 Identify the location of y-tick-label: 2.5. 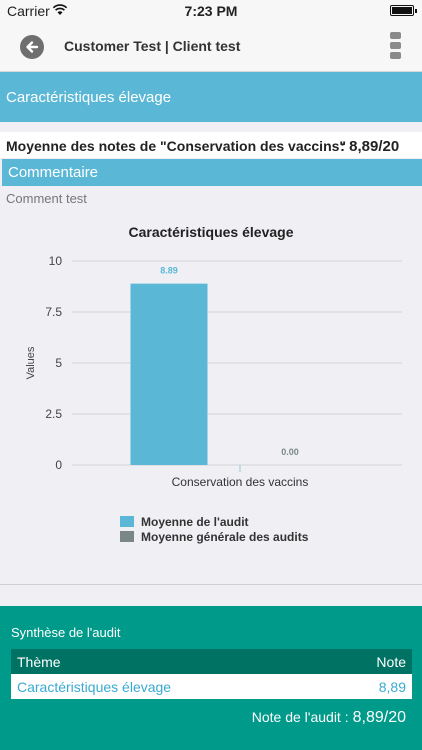
(53, 414).